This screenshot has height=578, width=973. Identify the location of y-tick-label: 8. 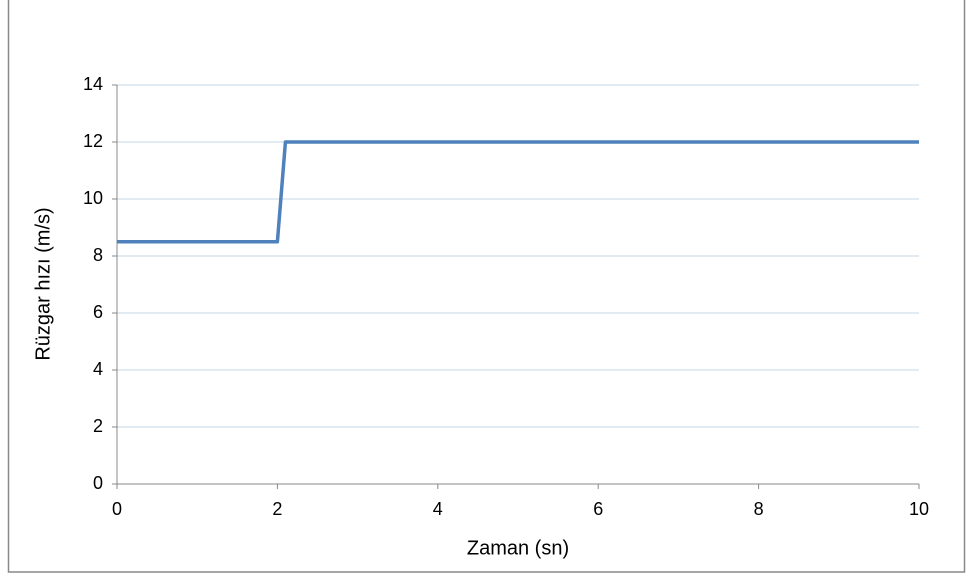
(98, 255).